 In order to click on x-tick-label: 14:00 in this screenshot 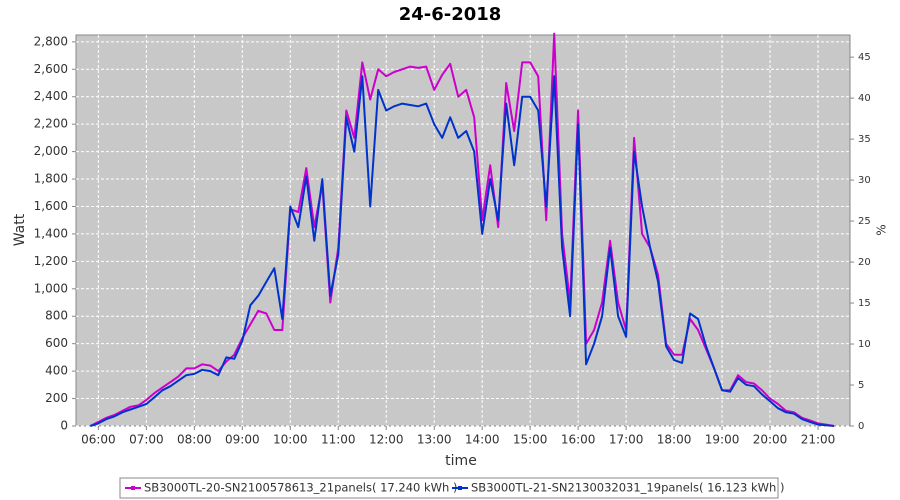, I will do `click(482, 440)`.